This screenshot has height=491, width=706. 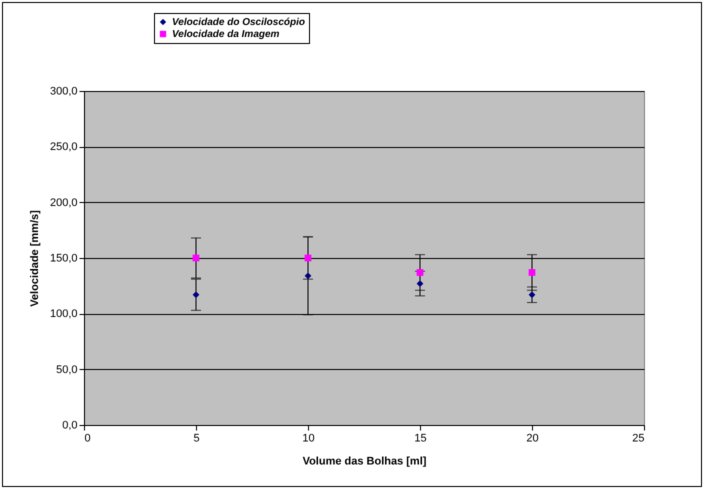 I want to click on y-tick-label: 150,0, so click(x=64, y=258).